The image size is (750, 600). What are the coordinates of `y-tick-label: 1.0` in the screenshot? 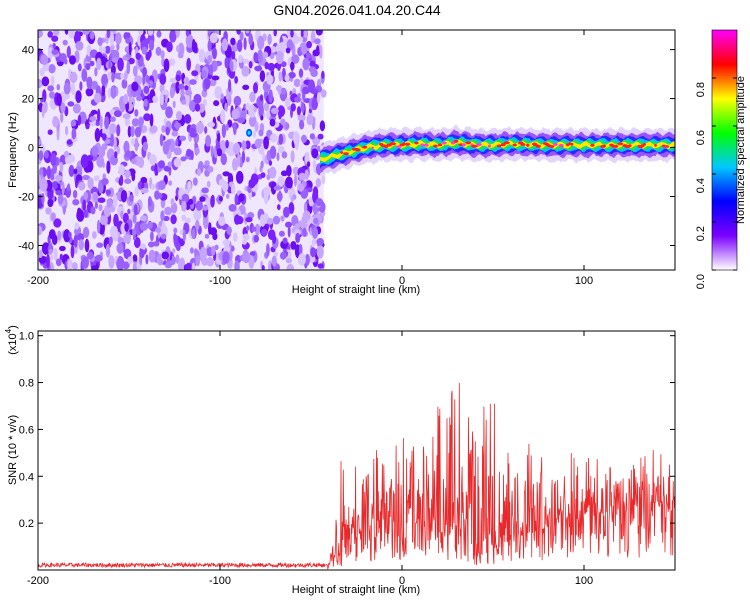 It's located at (26, 337).